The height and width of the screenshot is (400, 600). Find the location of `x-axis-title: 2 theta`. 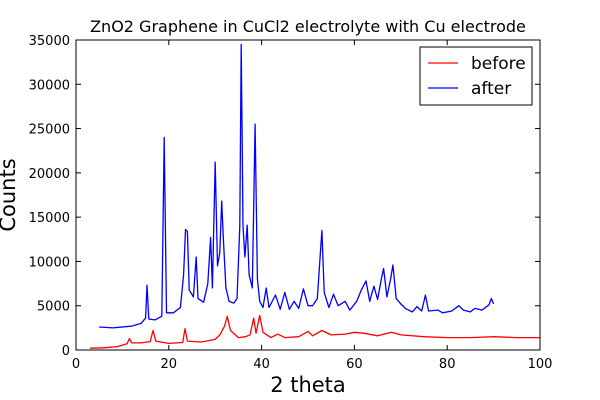

x-axis-title: 2 theta is located at coordinates (308, 385).